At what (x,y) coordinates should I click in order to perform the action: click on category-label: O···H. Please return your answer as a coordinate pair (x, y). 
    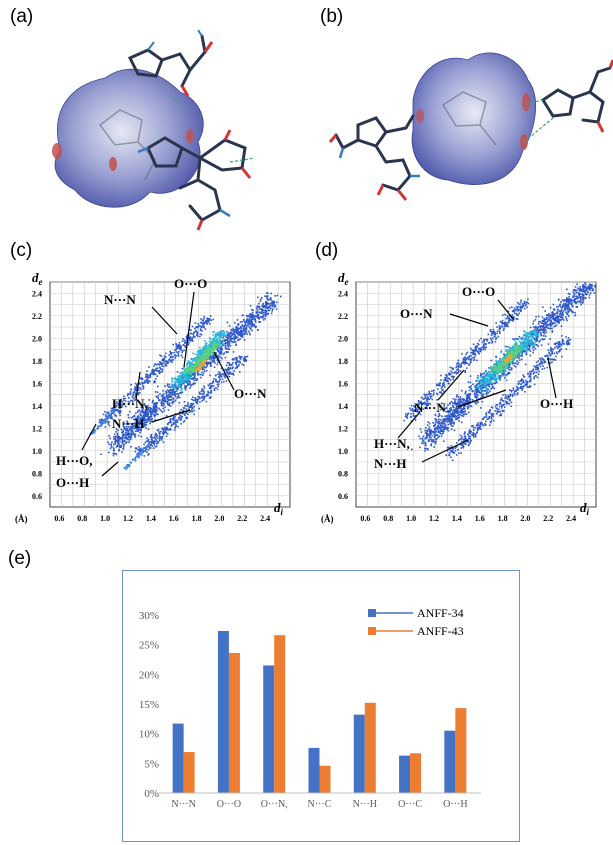
    Looking at the image, I should click on (455, 804).